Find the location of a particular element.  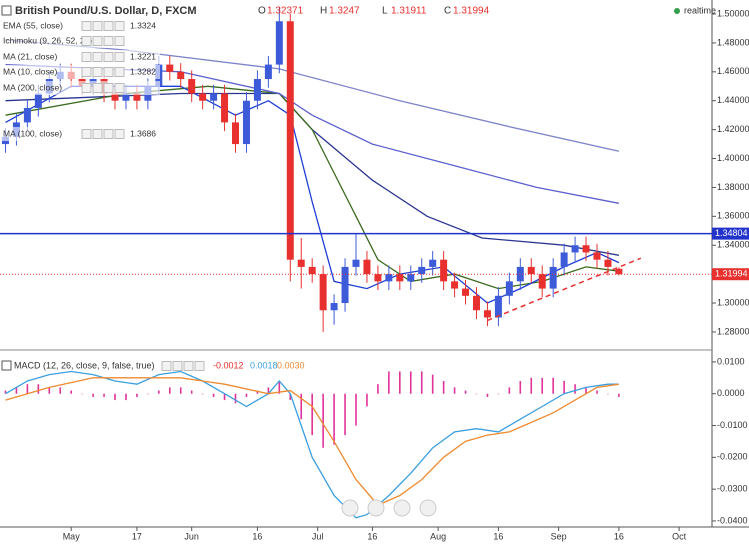

series-value: 0.0030 is located at coordinates (291, 365).